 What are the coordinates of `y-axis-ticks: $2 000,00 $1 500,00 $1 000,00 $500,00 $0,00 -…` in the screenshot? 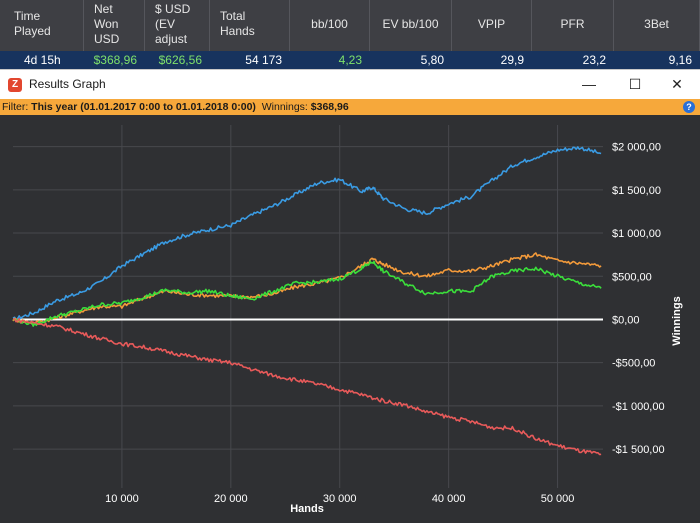 It's located at (638, 299).